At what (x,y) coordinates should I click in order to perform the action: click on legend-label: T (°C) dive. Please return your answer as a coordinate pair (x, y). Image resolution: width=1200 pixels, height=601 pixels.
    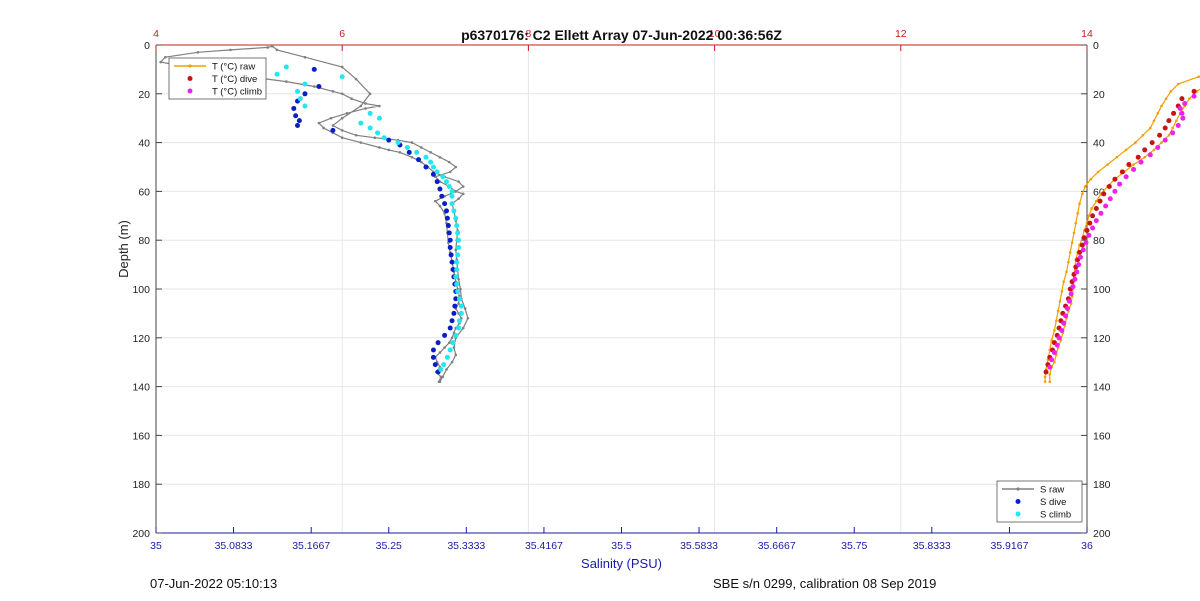
    Looking at the image, I should click on (234, 79).